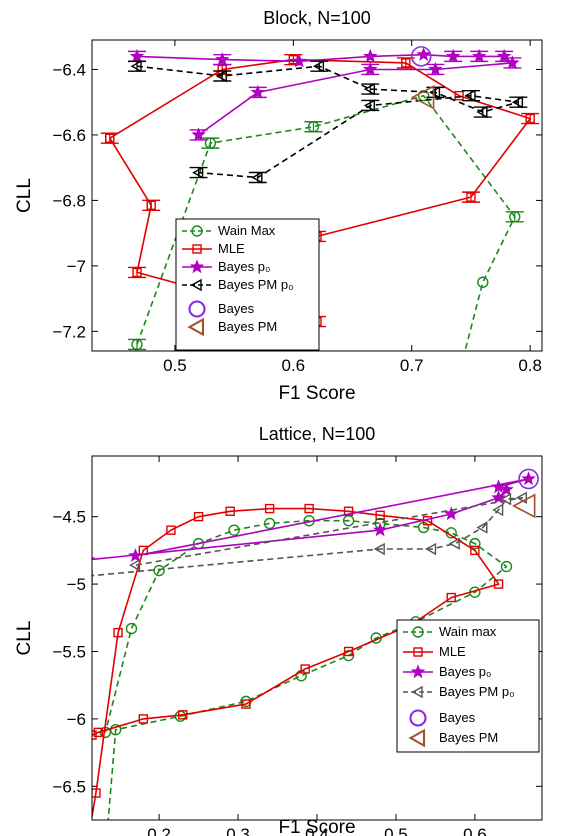 The height and width of the screenshot is (836, 571). What do you see at coordinates (69, 200) in the screenshot?
I see `y-tick-label: −6.8` at bounding box center [69, 200].